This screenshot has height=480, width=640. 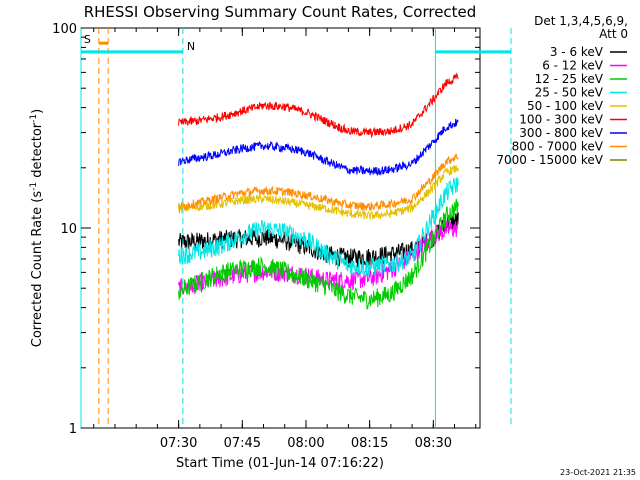 I want to click on legend-label: 25 - 50 keV, so click(x=569, y=93).